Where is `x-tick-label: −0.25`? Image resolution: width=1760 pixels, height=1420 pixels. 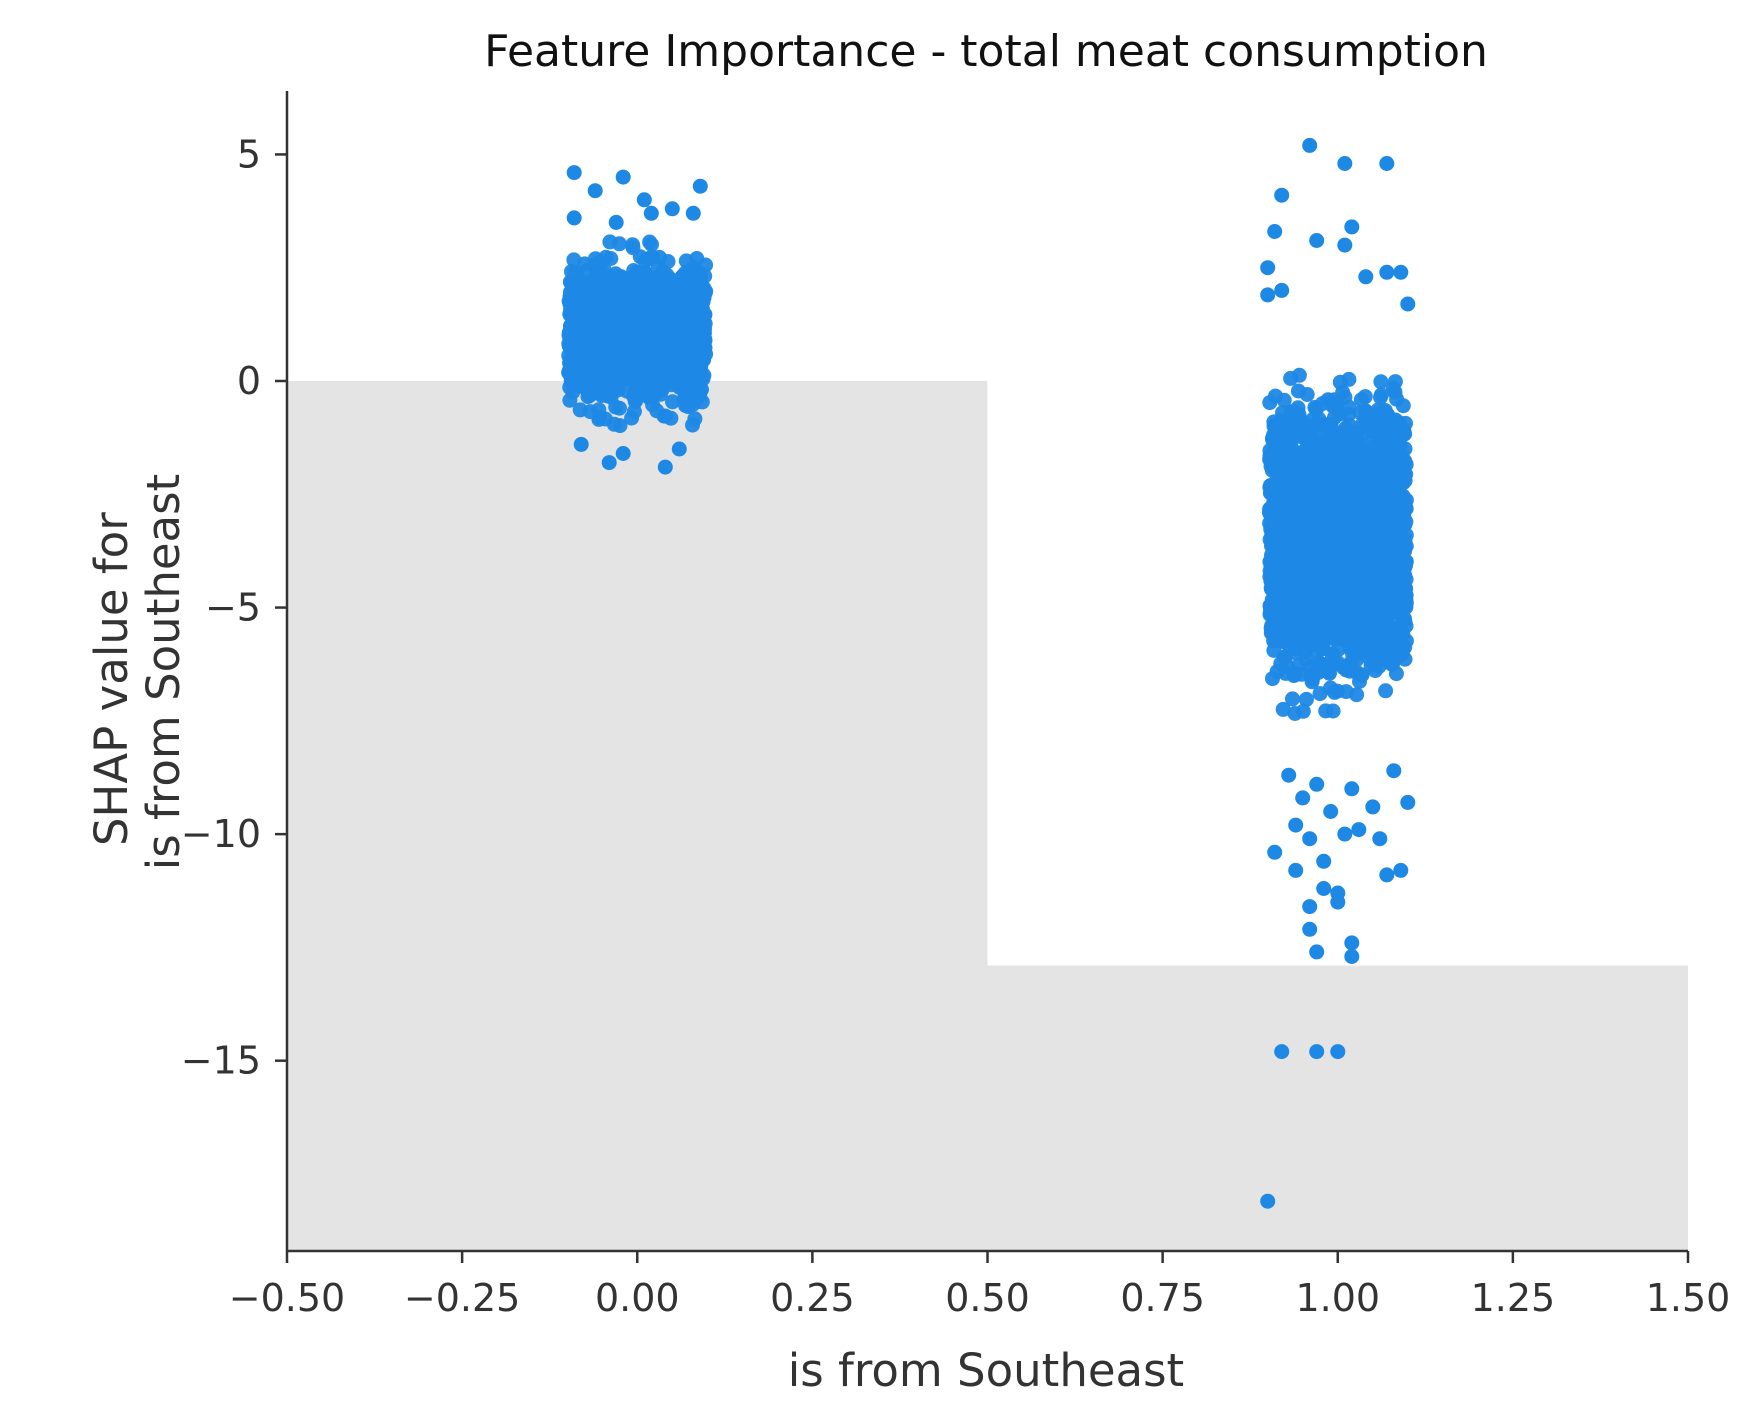 x-tick-label: −0.25 is located at coordinates (462, 1298).